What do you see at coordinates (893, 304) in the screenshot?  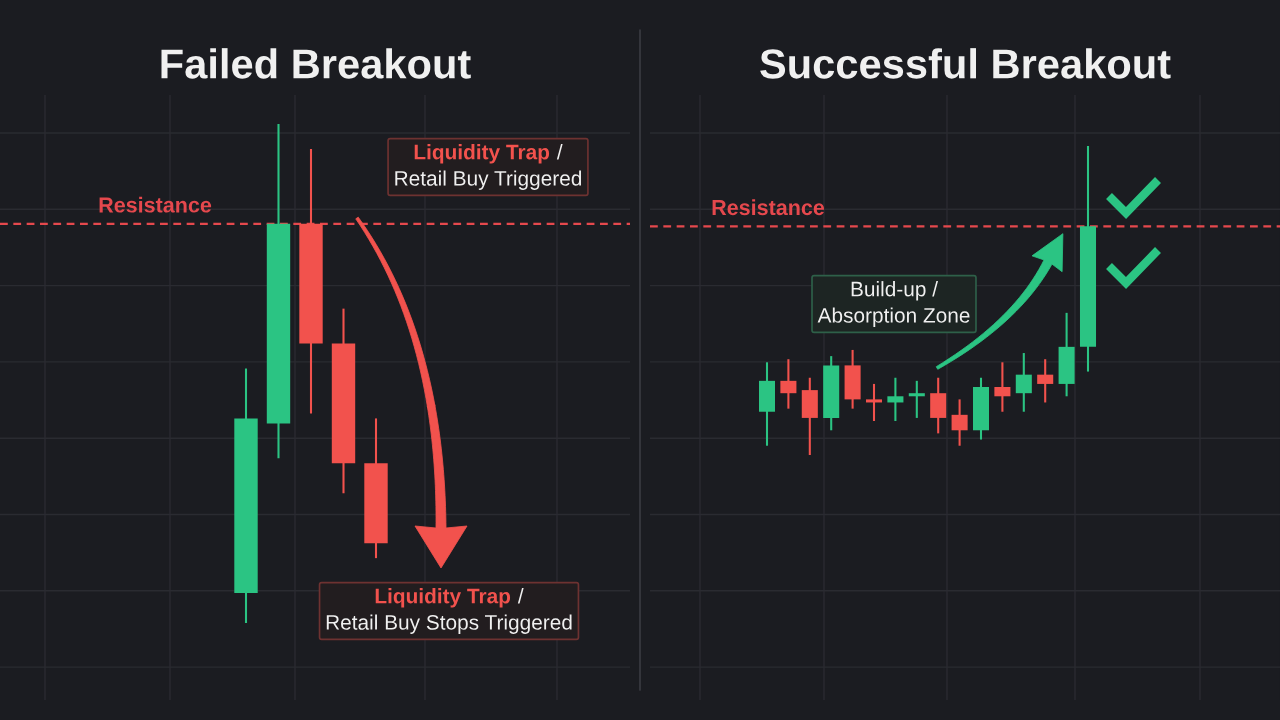 I see `annotation: Build-up / Absorption Zone` at bounding box center [893, 304].